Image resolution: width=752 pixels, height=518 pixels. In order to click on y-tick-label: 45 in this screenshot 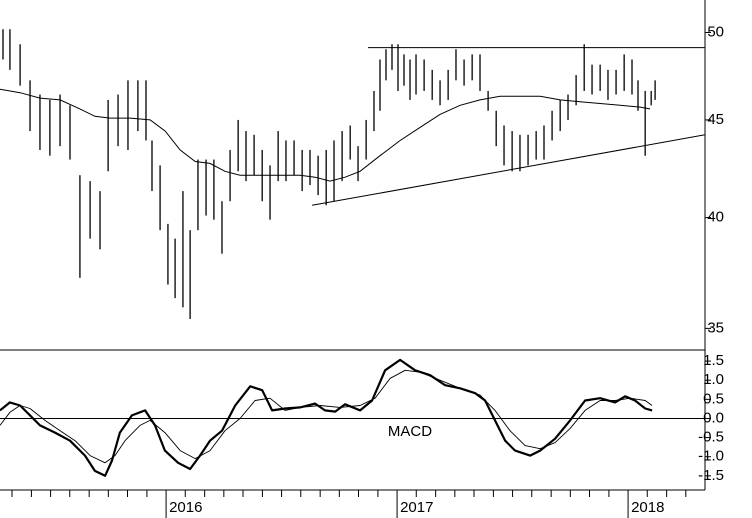, I will do `click(715, 119)`.